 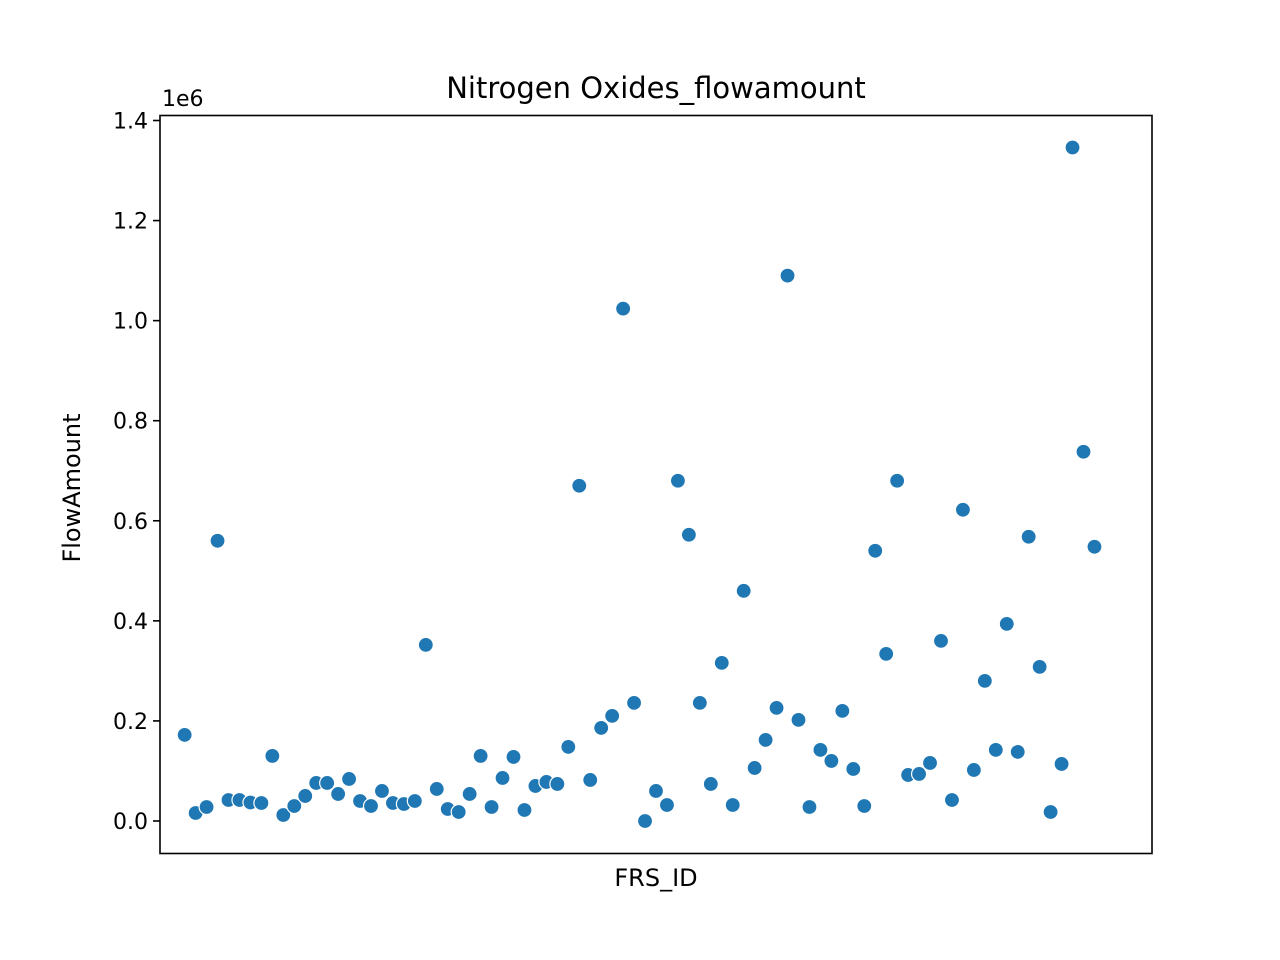 I want to click on y-tick-label: 1.4, so click(x=130, y=122).